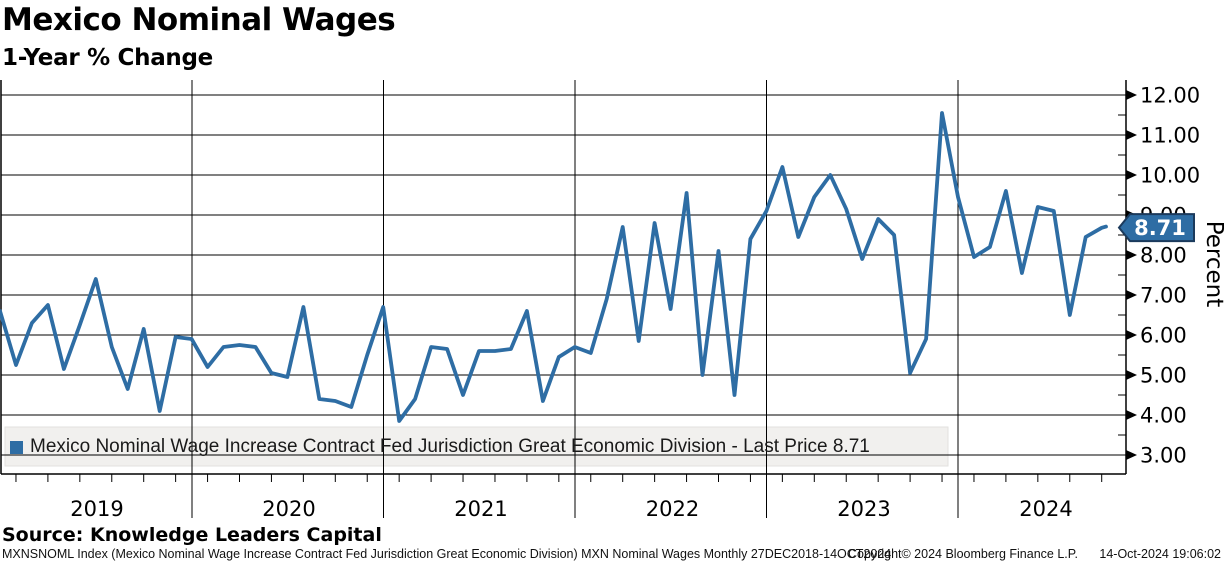 The image size is (1224, 565). Describe the element at coordinates (1170, 96) in the screenshot. I see `y-tick-label: 12.00` at that location.